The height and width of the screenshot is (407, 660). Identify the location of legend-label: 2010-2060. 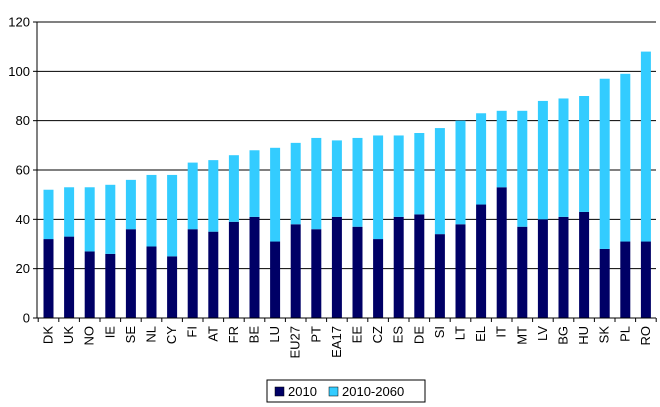
(373, 391).